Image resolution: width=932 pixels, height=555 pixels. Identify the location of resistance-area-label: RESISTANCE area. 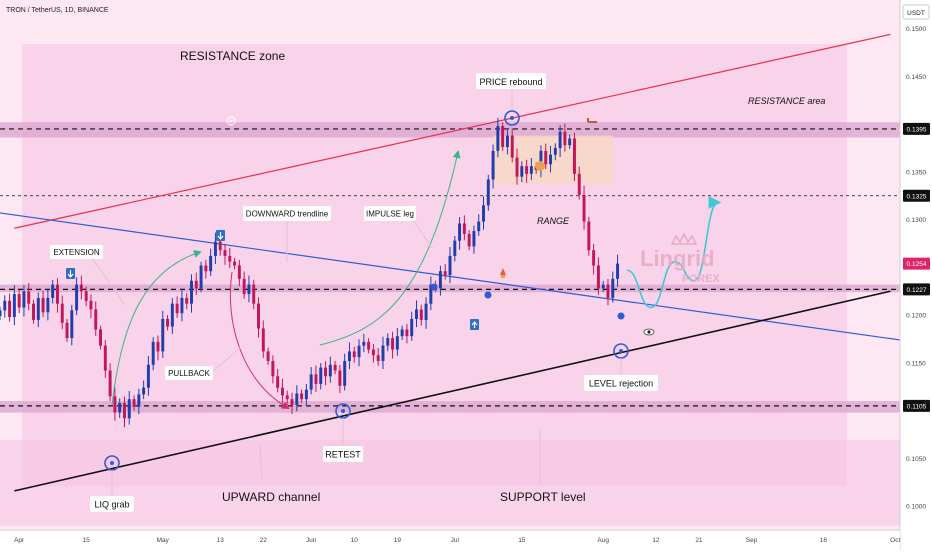
(786, 101).